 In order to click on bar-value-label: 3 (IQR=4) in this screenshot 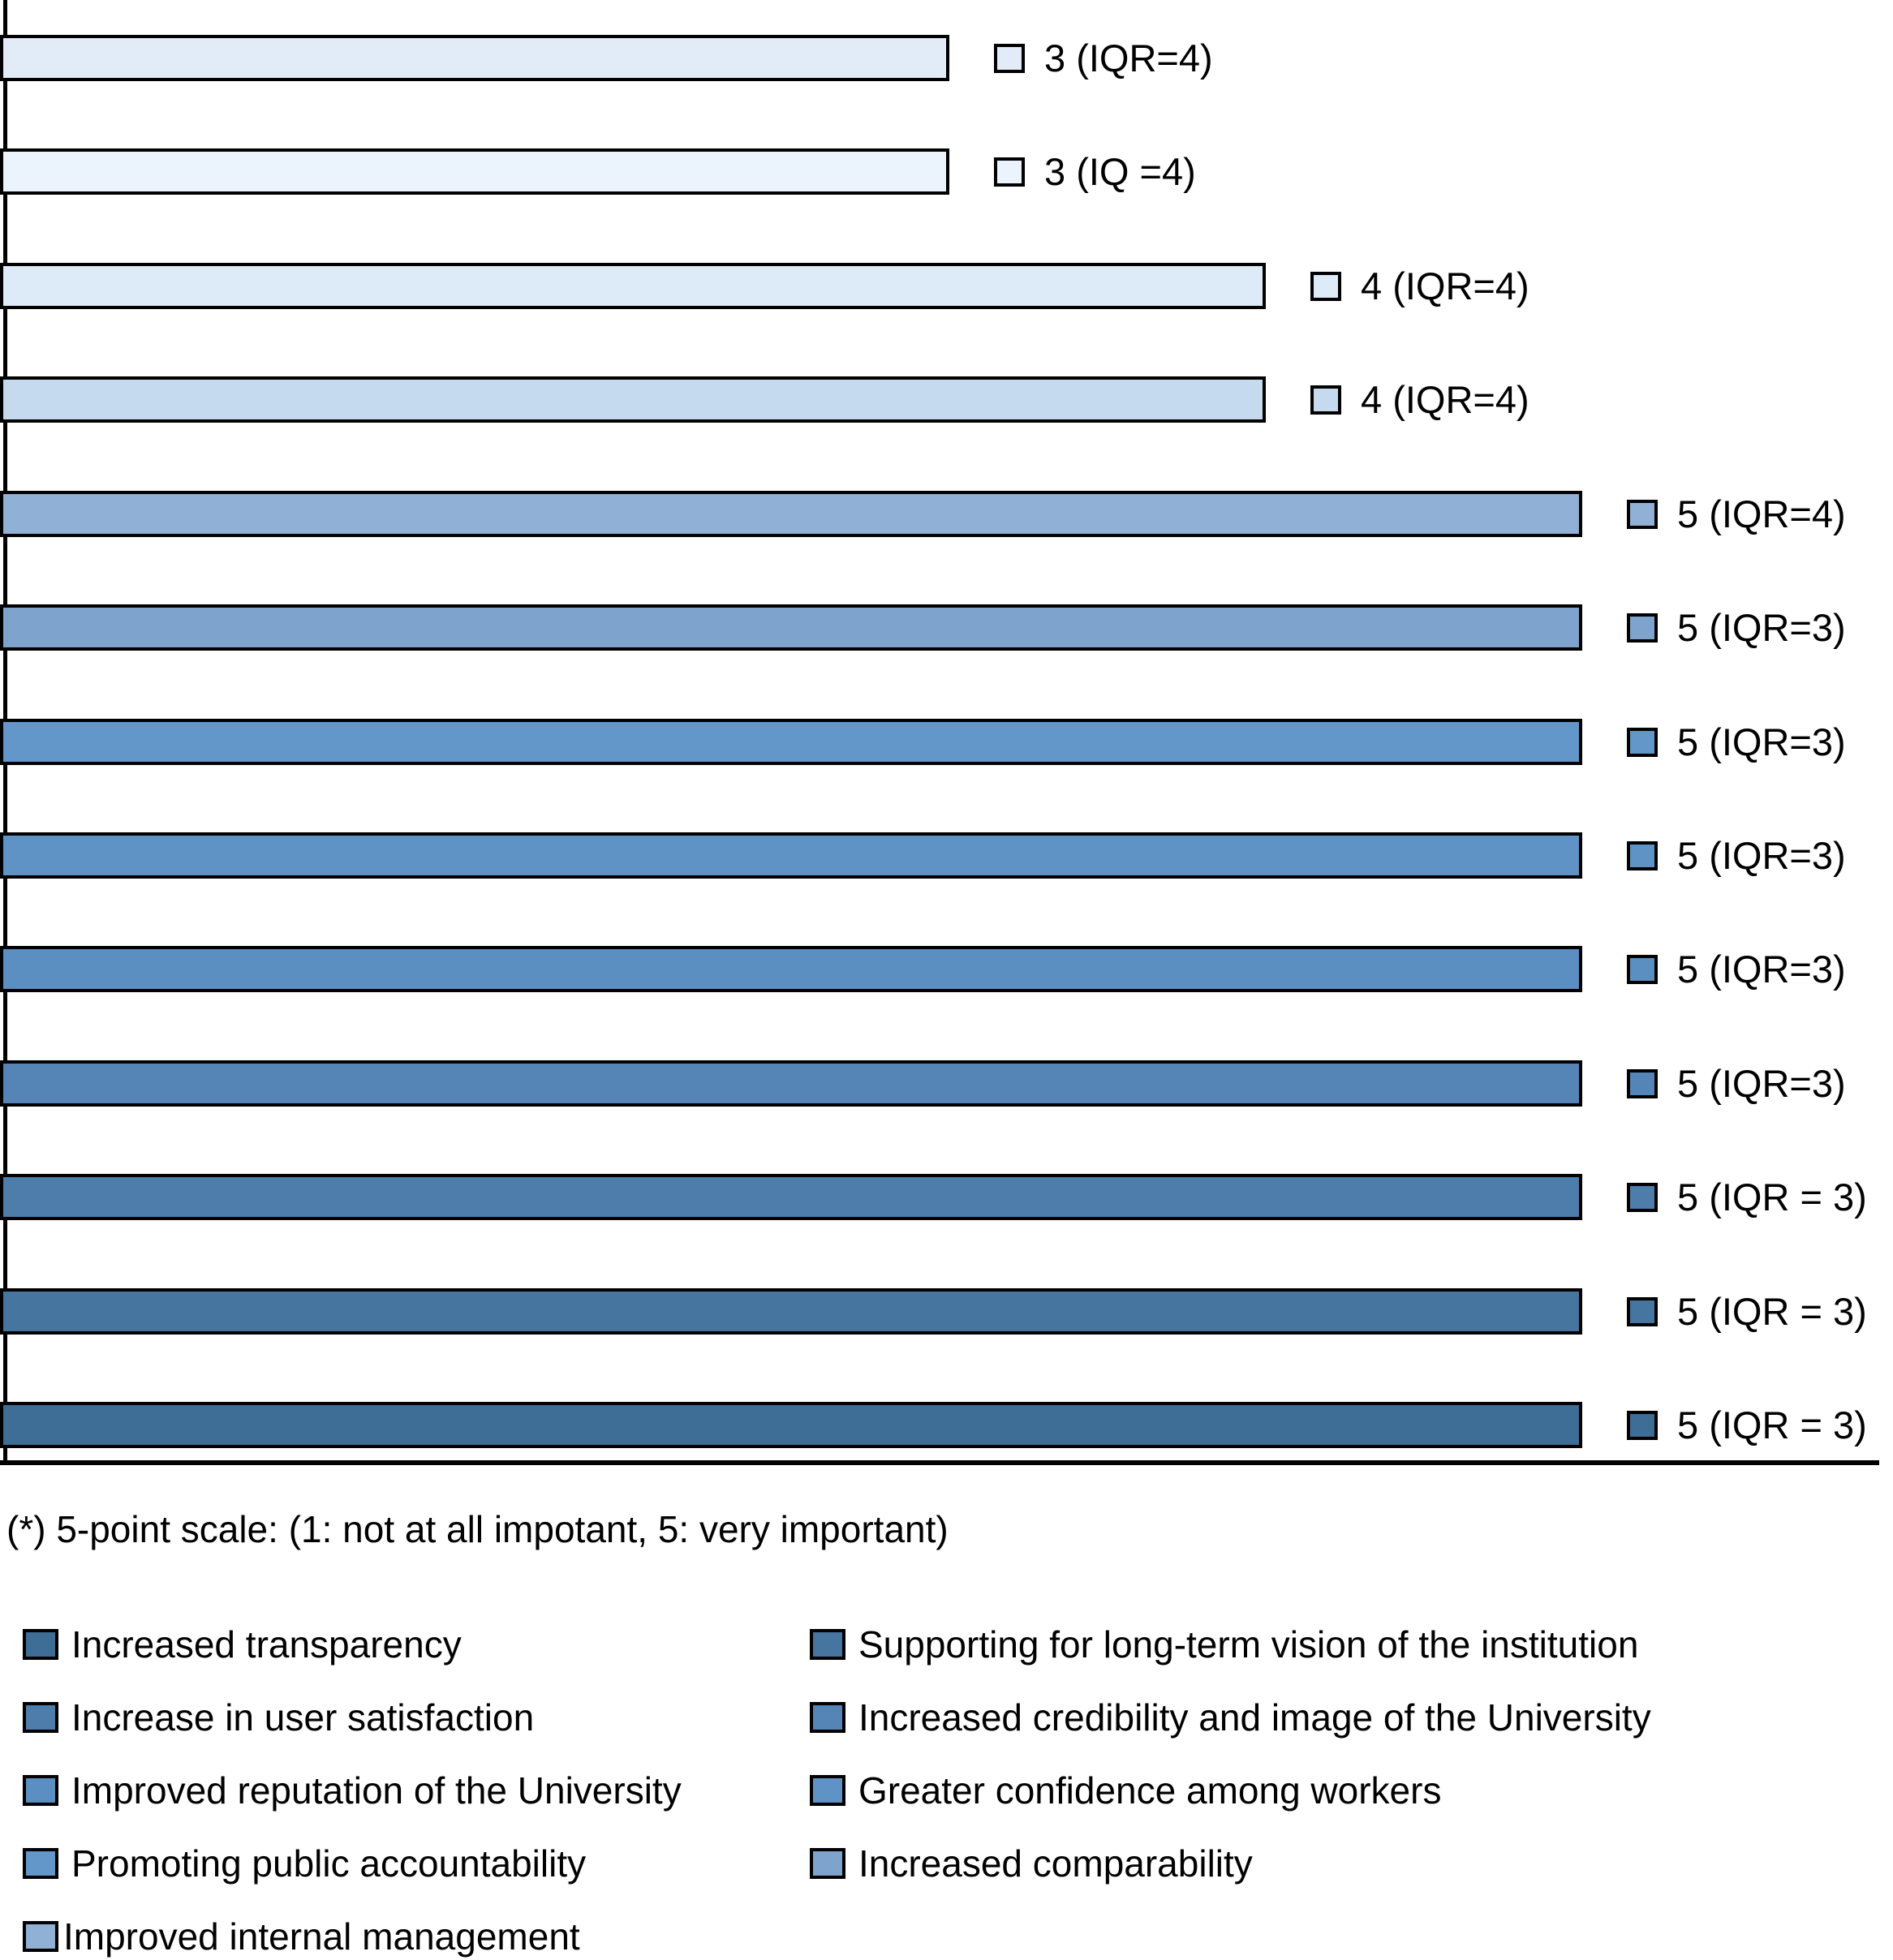, I will do `click(1103, 58)`.